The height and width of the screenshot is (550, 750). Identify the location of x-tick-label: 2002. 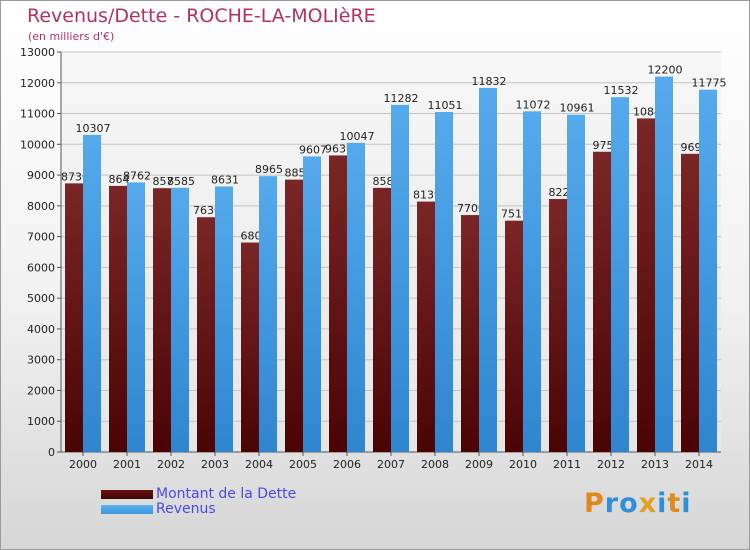
(171, 464).